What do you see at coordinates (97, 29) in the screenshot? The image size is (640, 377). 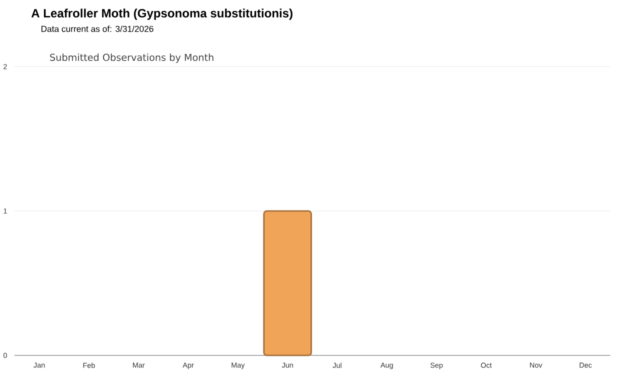 I see `chart-subtitle: Data current as of: 3/31/2026` at bounding box center [97, 29].